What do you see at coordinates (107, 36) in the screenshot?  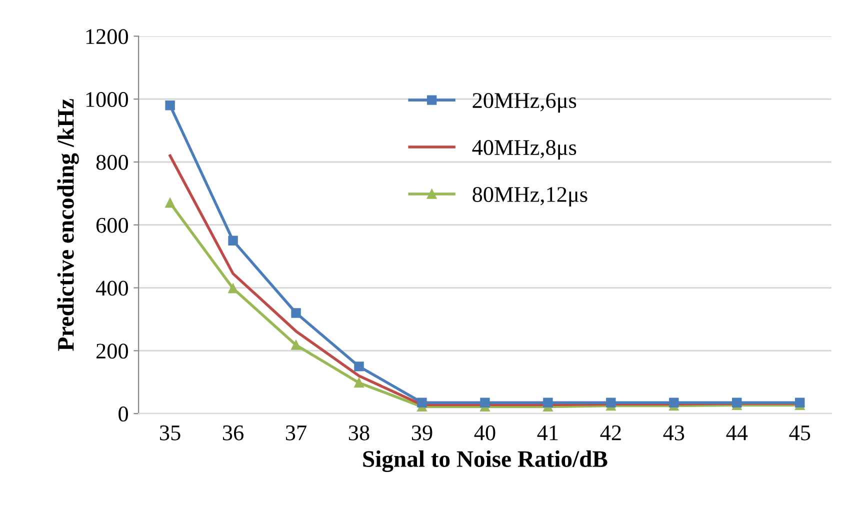 I see `y-tick-label: 1200` at bounding box center [107, 36].